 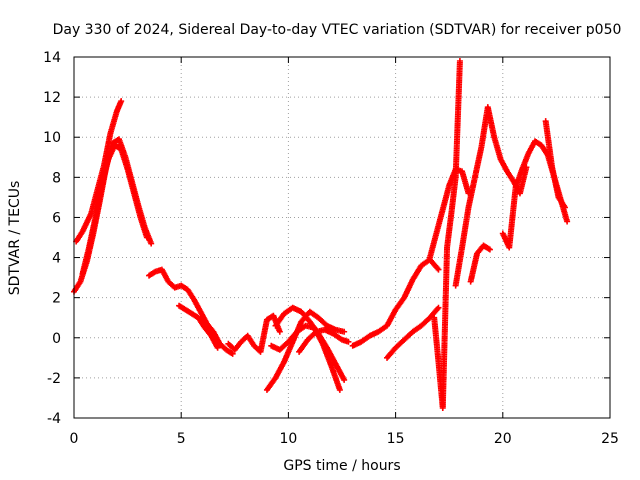 What do you see at coordinates (15, 238) in the screenshot?
I see `y-axis-label: SDTVAR / TECUs` at bounding box center [15, 238].